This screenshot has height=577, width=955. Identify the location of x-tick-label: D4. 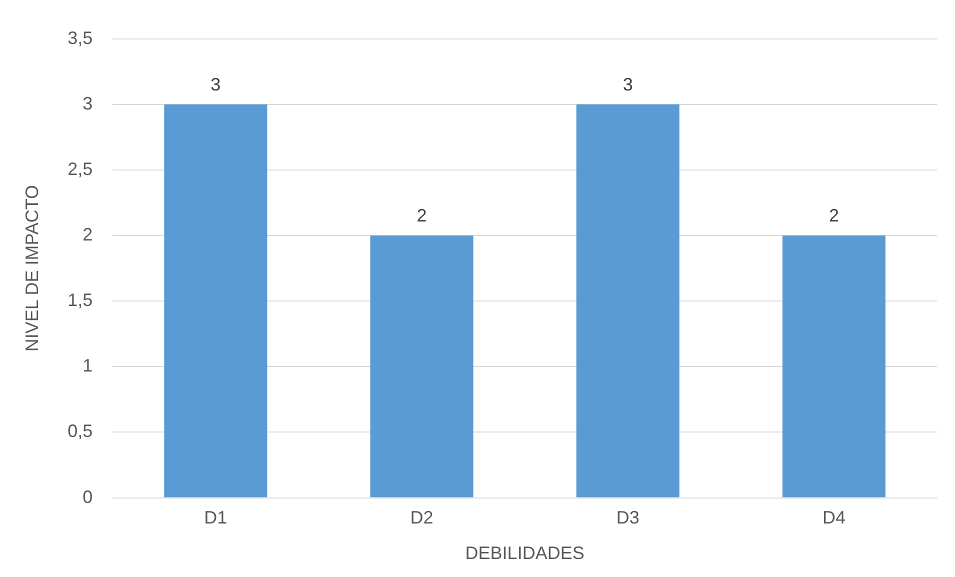
(834, 518).